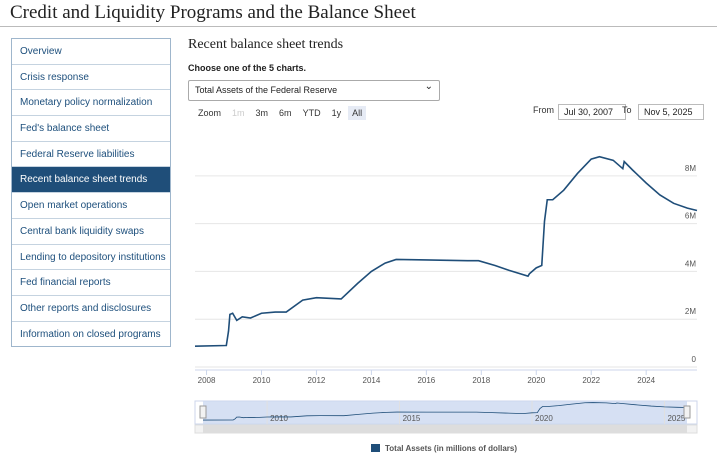 The width and height of the screenshot is (717, 457). What do you see at coordinates (372, 380) in the screenshot?
I see `x-tick-label: 2014` at bounding box center [372, 380].